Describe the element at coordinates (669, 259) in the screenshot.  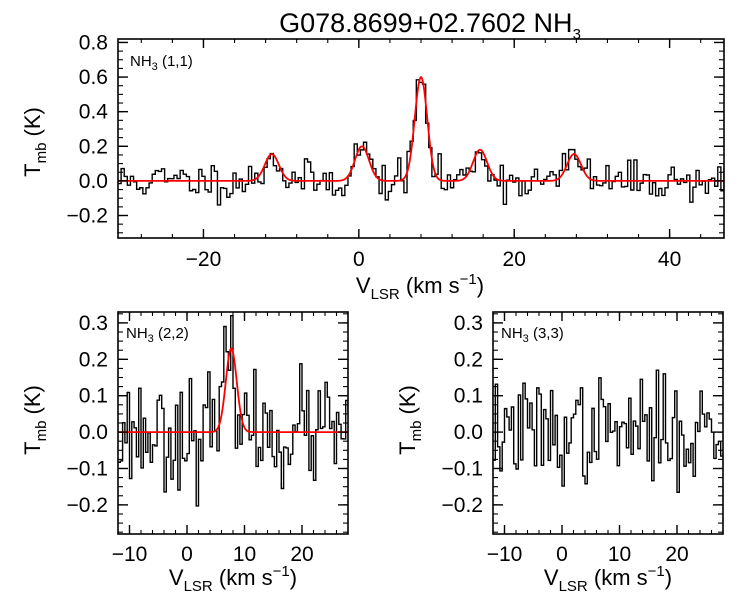
I see `x-tick-label: 40` at that location.